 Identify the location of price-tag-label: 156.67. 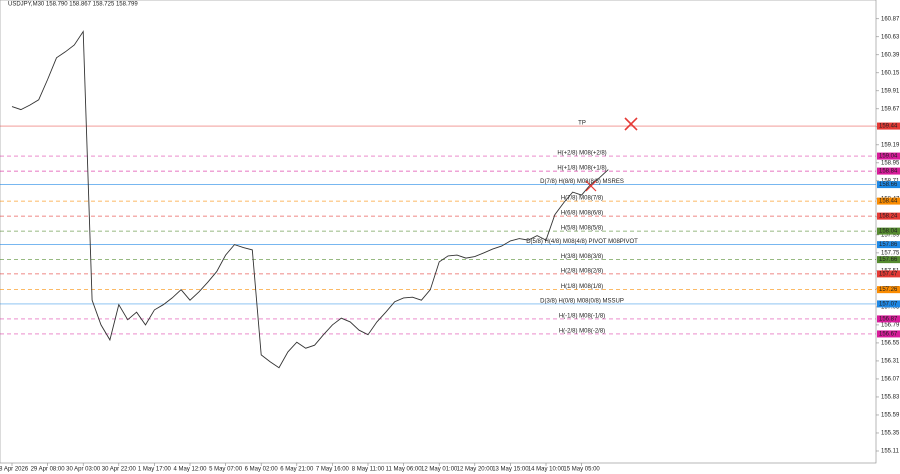
(888, 335).